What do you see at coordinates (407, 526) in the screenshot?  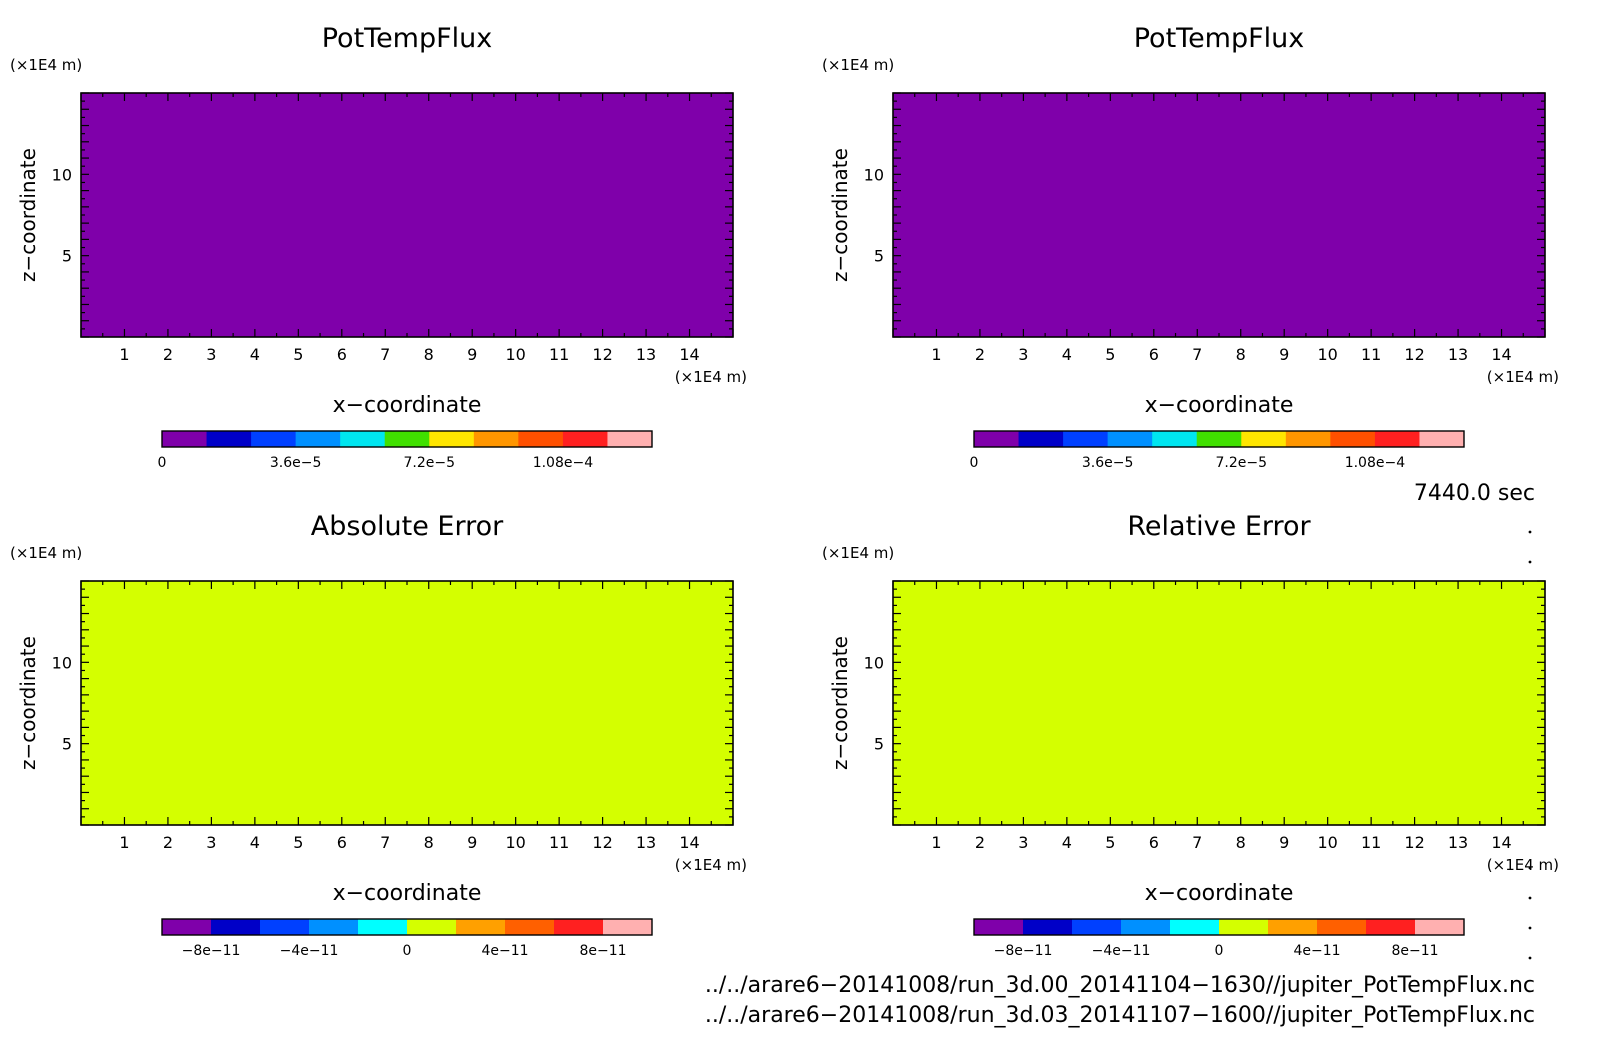 I see `chart-title: Absolute Error` at bounding box center [407, 526].